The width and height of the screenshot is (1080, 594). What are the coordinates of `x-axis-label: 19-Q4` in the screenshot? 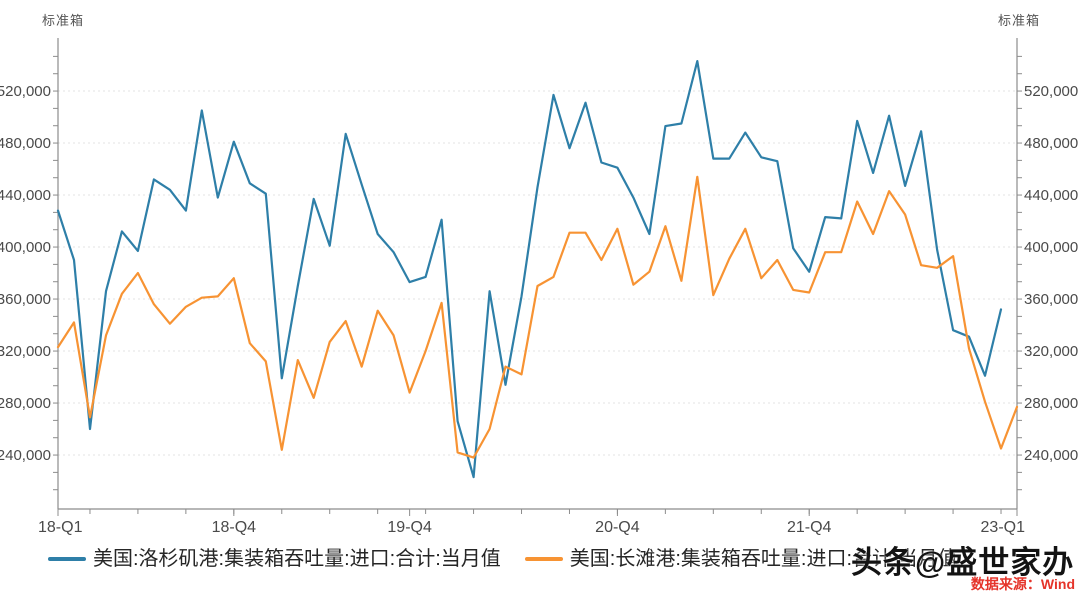 It's located at (409, 527).